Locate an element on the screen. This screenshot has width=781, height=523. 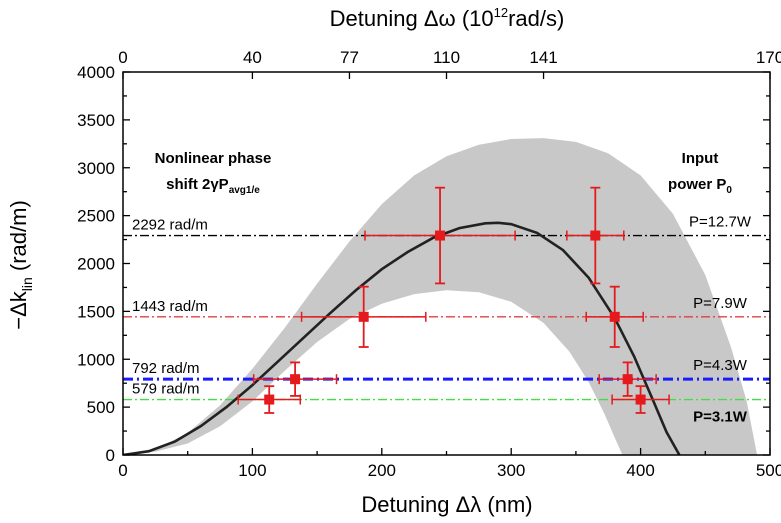
x-axis-label: Detuning Δλ (nm) is located at coordinates (446, 504).